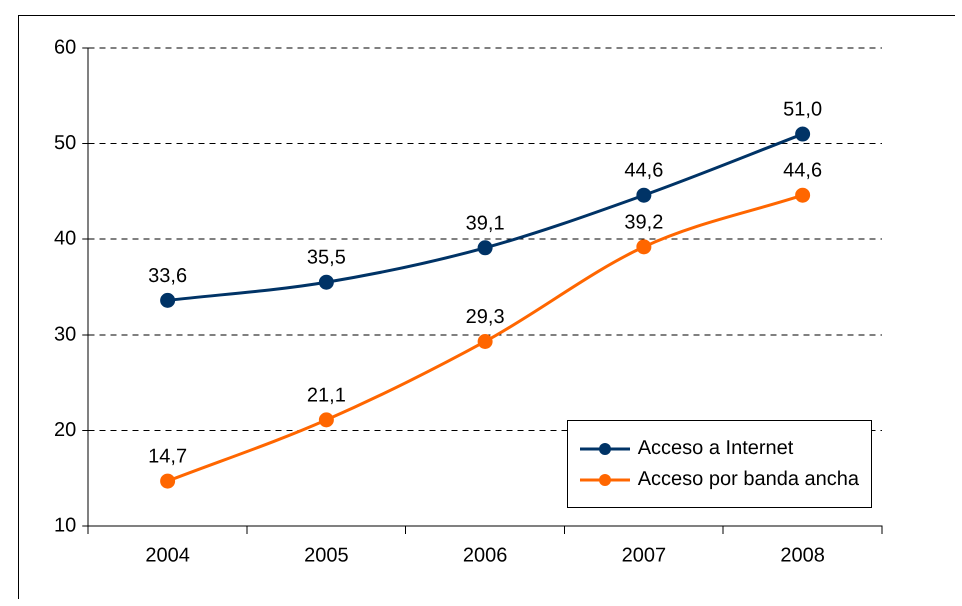 The width and height of the screenshot is (962, 606). What do you see at coordinates (644, 222) in the screenshot?
I see `data-label: 39,2` at bounding box center [644, 222].